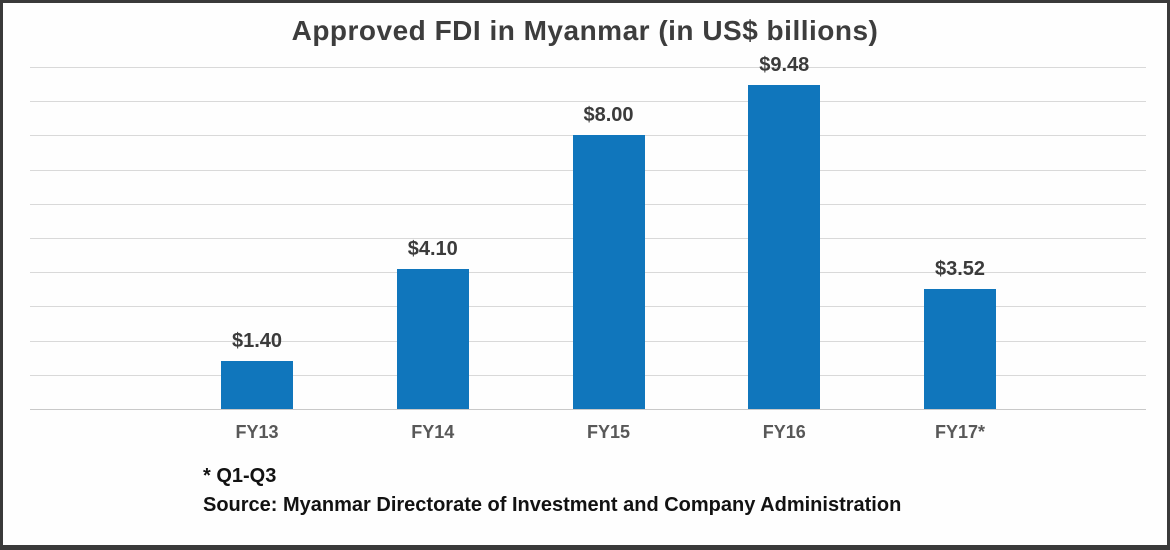 The width and height of the screenshot is (1170, 550). What do you see at coordinates (784, 432) in the screenshot?
I see `x-axis-label: FY16` at bounding box center [784, 432].